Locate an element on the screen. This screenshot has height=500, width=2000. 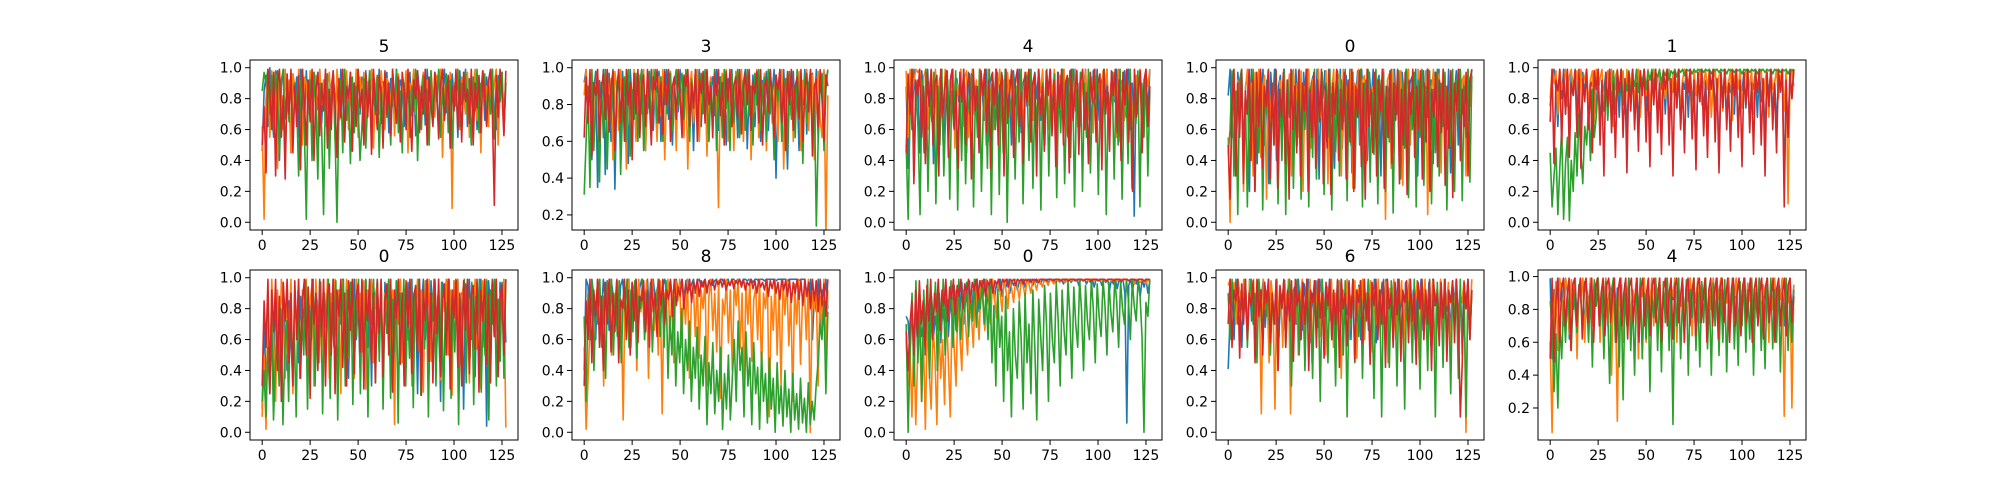
subplot-panel: 0 25 50 75 100 125 0.2 0.4 0.6 0.8 1.0 3 is located at coordinates (691, 145).